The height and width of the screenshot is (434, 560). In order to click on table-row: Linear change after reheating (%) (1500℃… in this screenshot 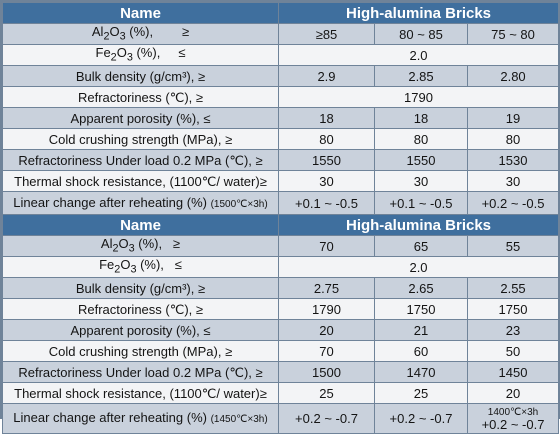, I will do `click(281, 203)`.